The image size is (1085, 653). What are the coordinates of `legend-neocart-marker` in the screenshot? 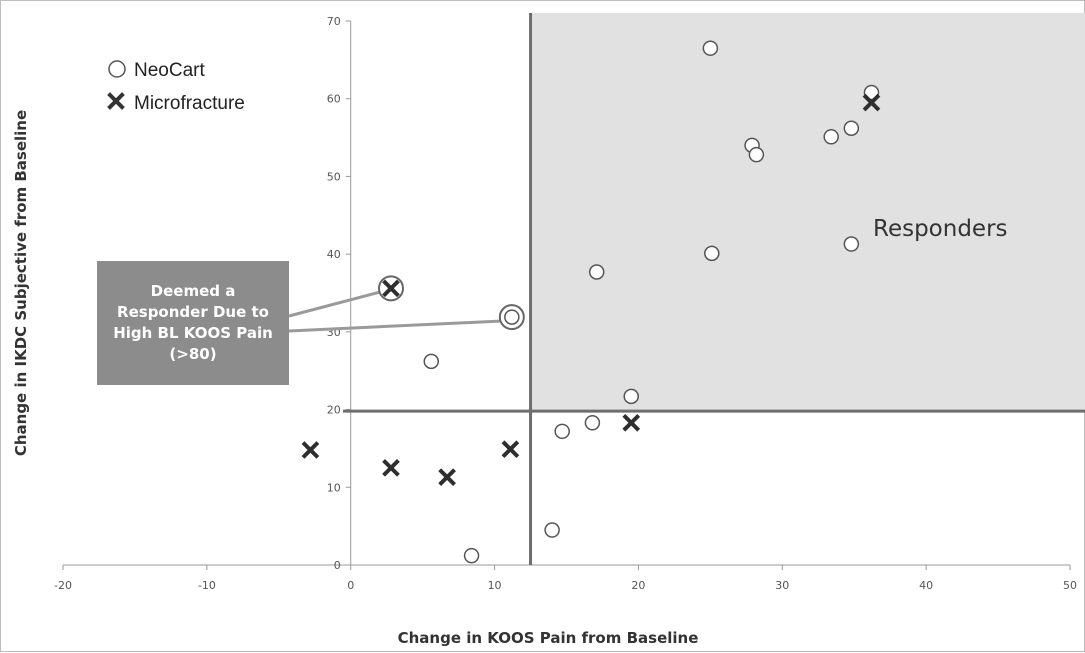 It's located at (117, 69).